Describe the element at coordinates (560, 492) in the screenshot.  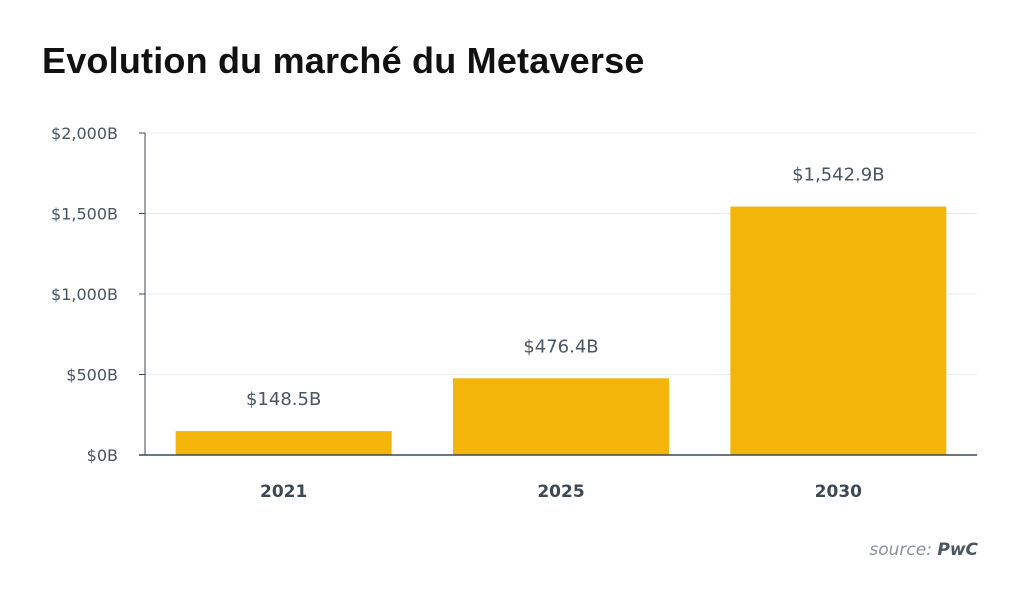
I see `x-tick-label: 2025` at that location.